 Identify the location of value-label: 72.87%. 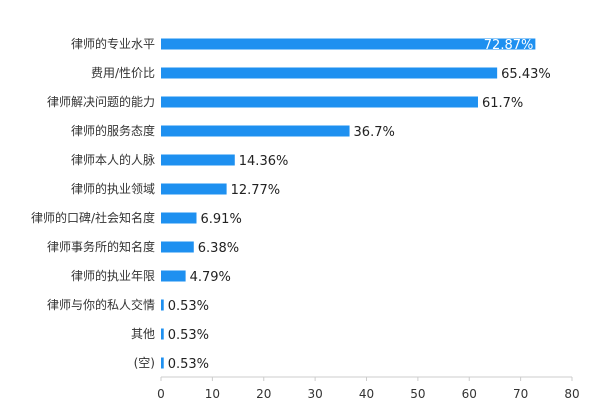
(509, 45).